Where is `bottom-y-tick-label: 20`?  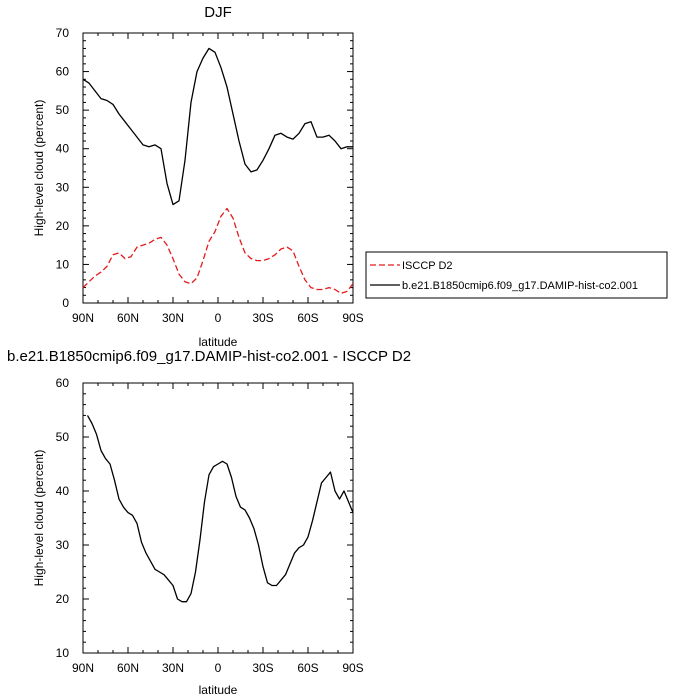 bottom-y-tick-label: 20 is located at coordinates (63, 599).